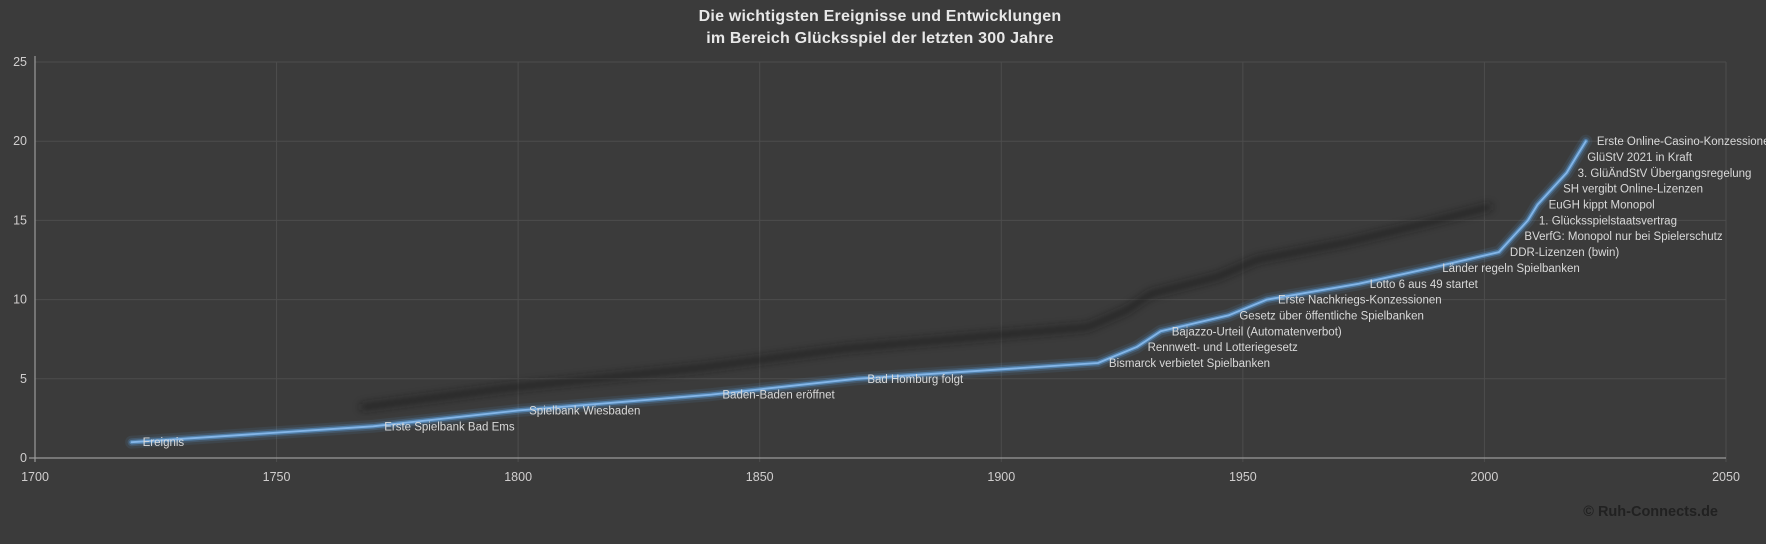 Image resolution: width=1766 pixels, height=544 pixels. Describe the element at coordinates (1564, 253) in the screenshot. I see `event-label: DDR-Lizenzen (bwin)` at that location.